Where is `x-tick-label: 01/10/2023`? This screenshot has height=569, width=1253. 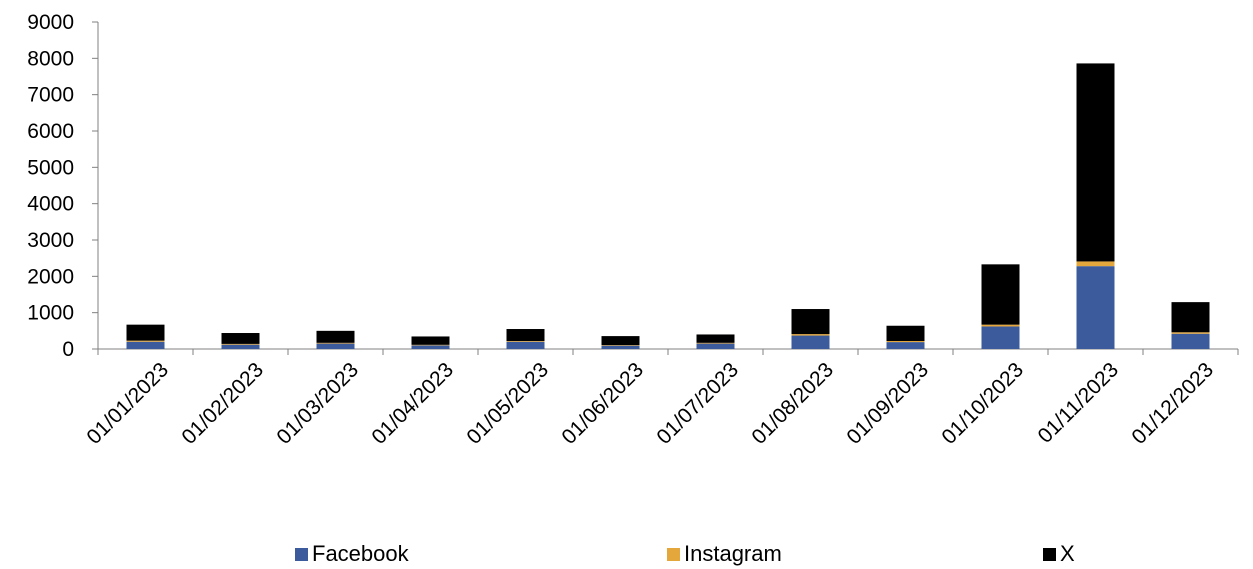
x-tick-label: 01/10/2023 is located at coordinates (982, 403).